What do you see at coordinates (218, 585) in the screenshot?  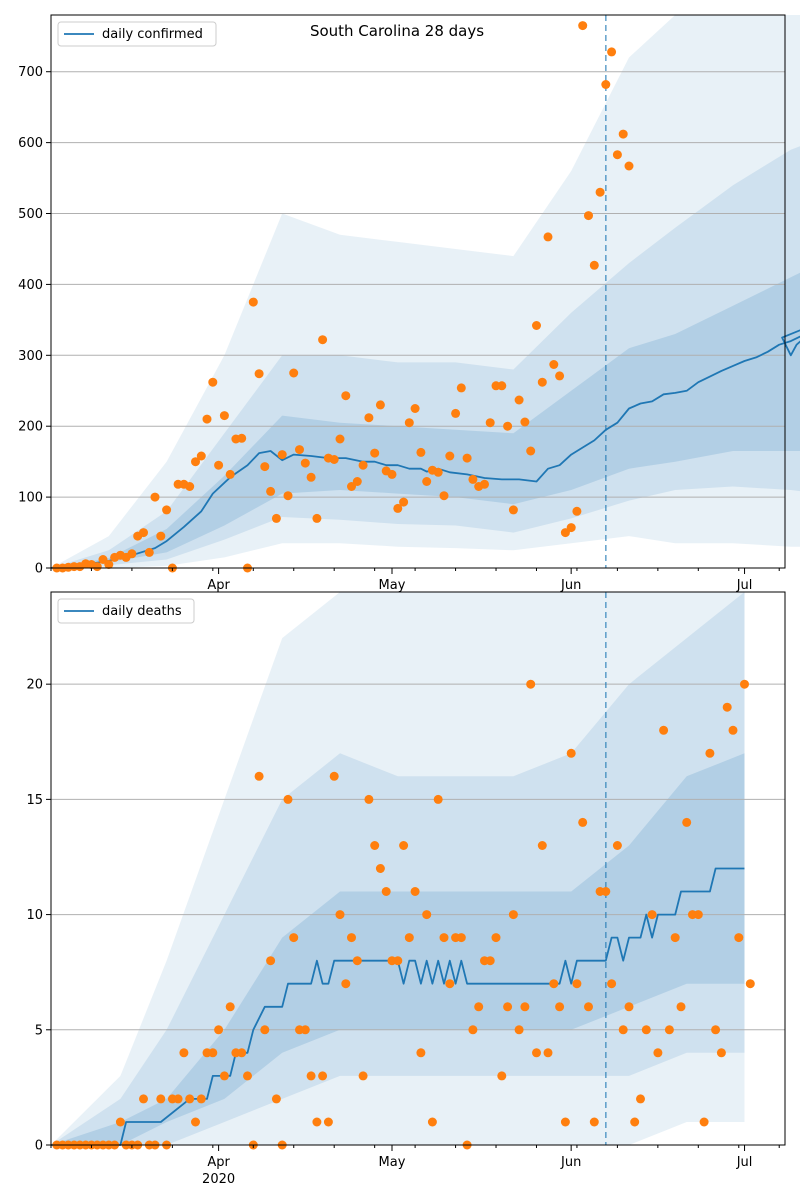 I see `x-tick-label: Apr` at bounding box center [218, 585].